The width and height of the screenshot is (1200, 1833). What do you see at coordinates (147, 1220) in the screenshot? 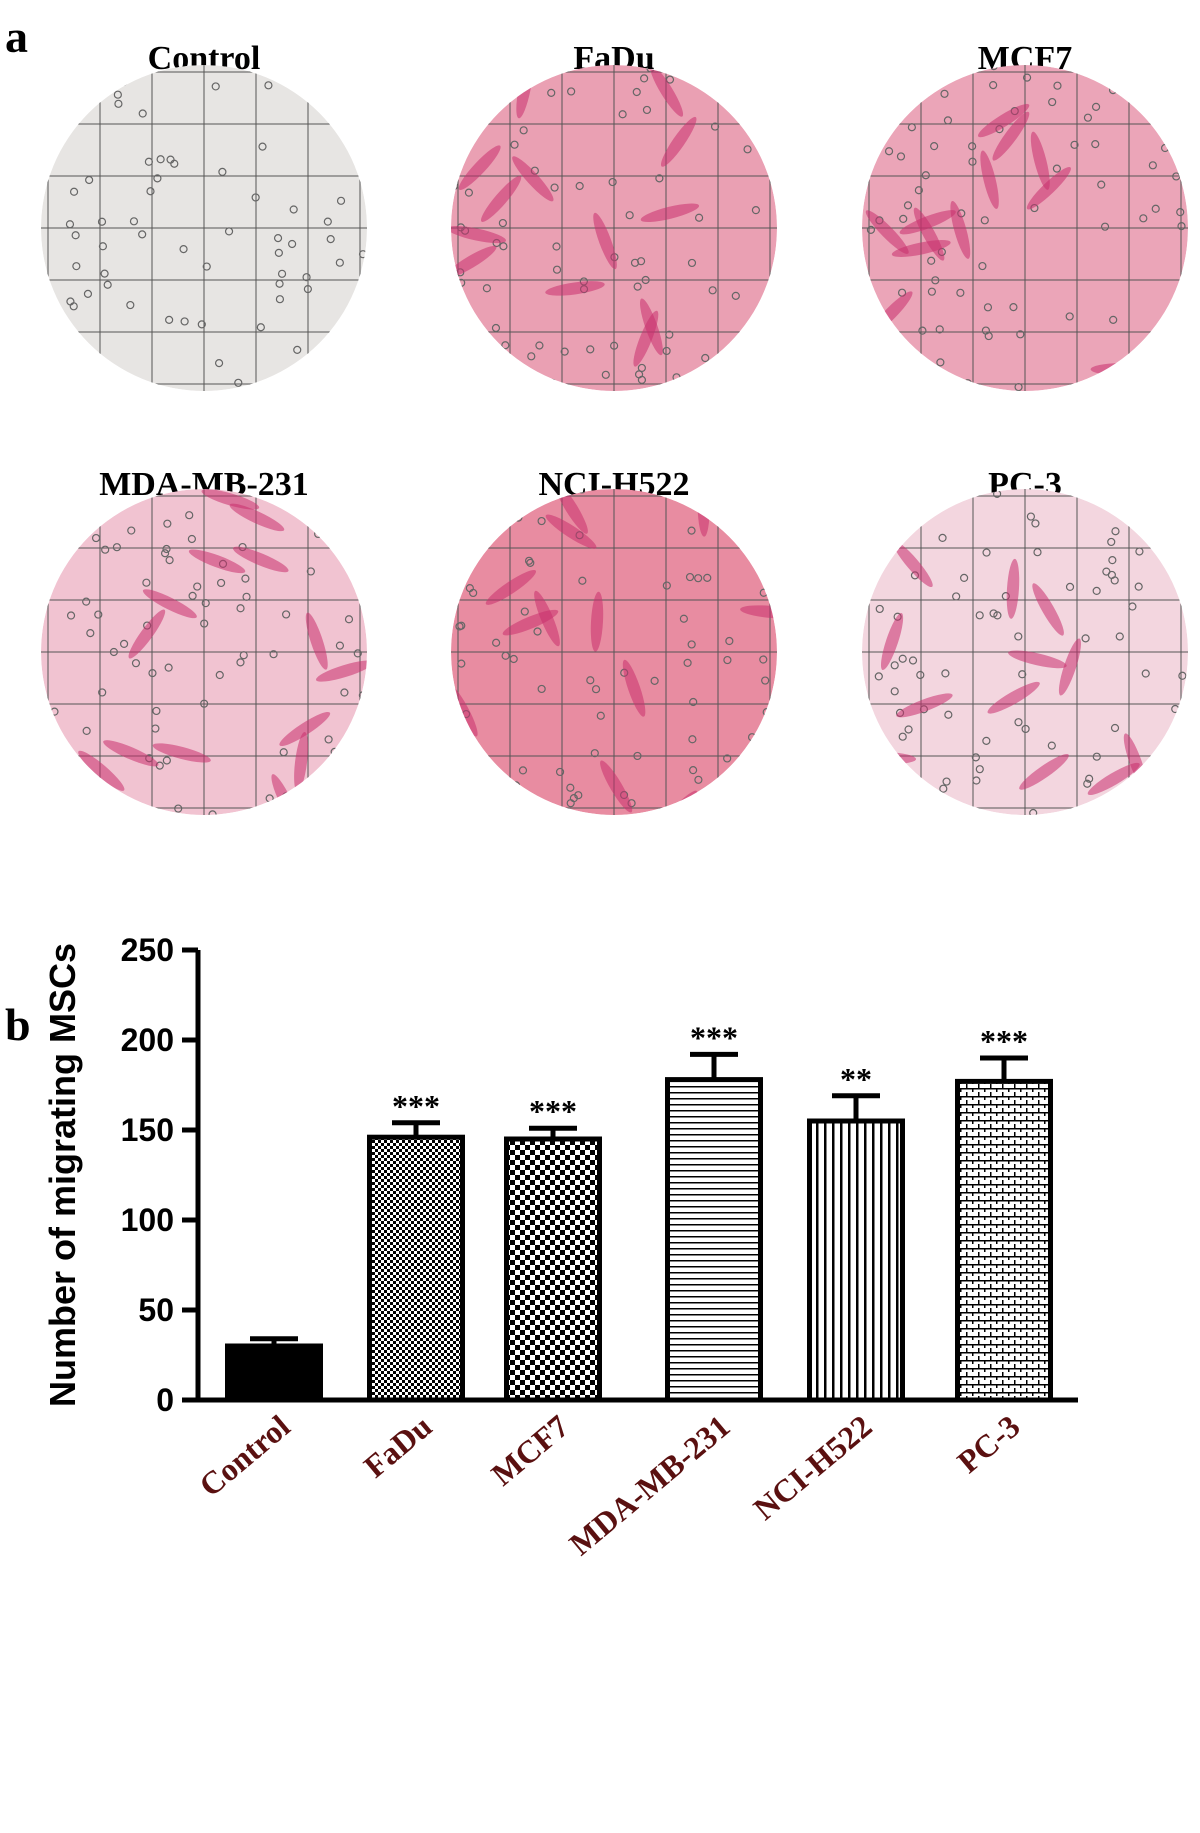
I see `y-tick-label: 100` at bounding box center [147, 1220].